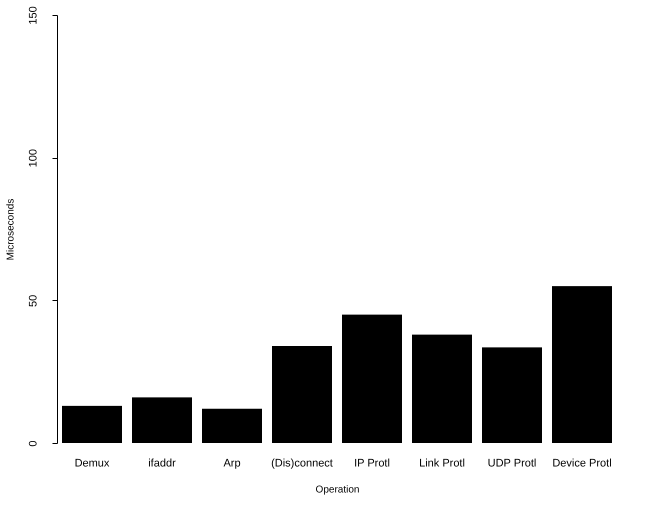 Image resolution: width=648 pixels, height=516 pixels. I want to click on y-tick-label: 50, so click(34, 300).